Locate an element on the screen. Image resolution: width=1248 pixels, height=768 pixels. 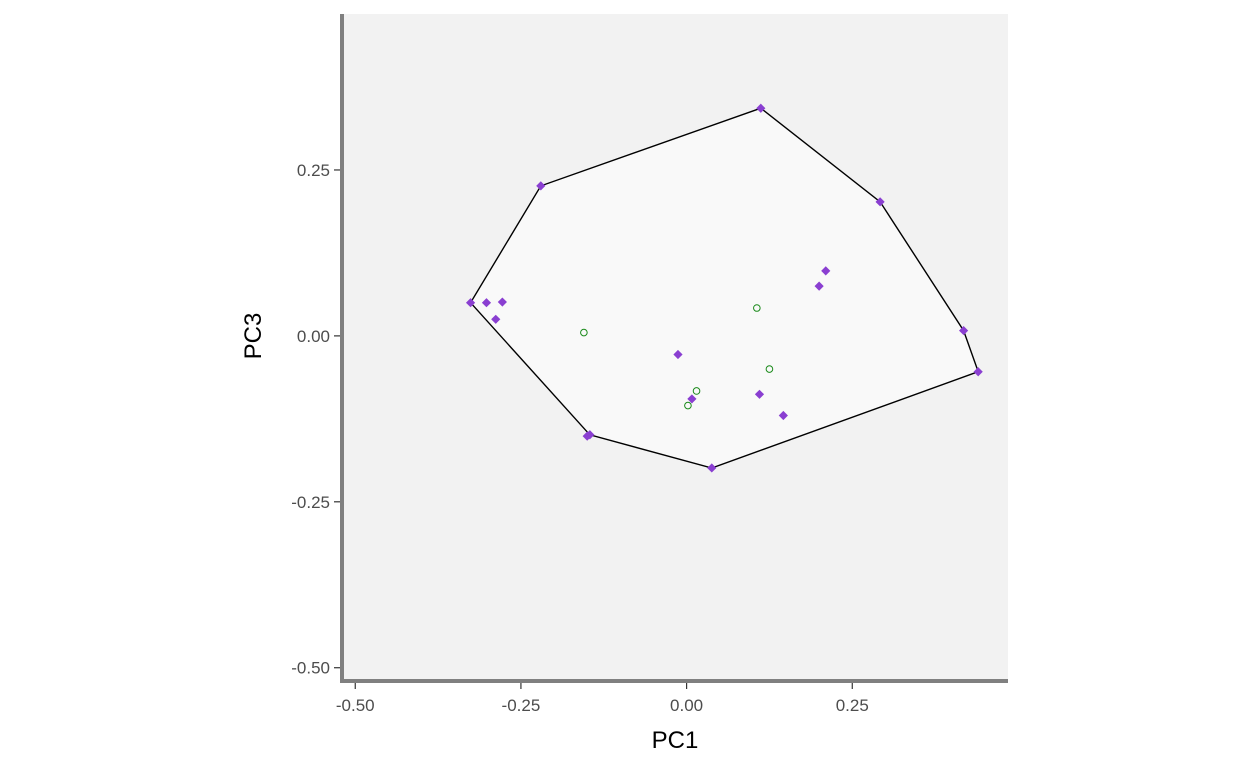
x-tick-label-1: -0.25 is located at coordinates (521, 705).